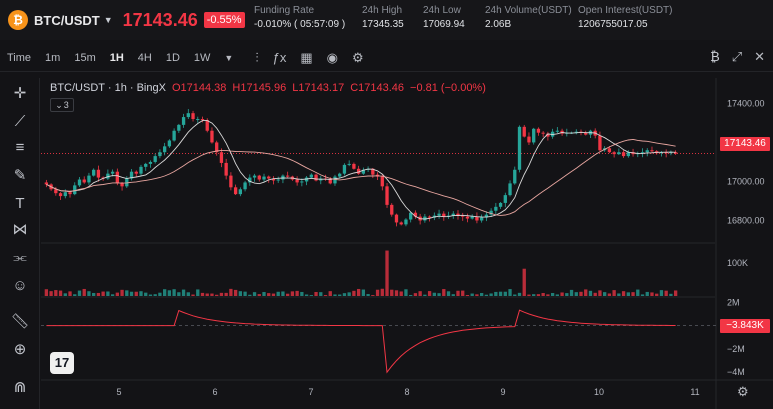 The image size is (773, 409). What do you see at coordinates (759, 56) in the screenshot?
I see `close-icon: ✕` at bounding box center [759, 56].